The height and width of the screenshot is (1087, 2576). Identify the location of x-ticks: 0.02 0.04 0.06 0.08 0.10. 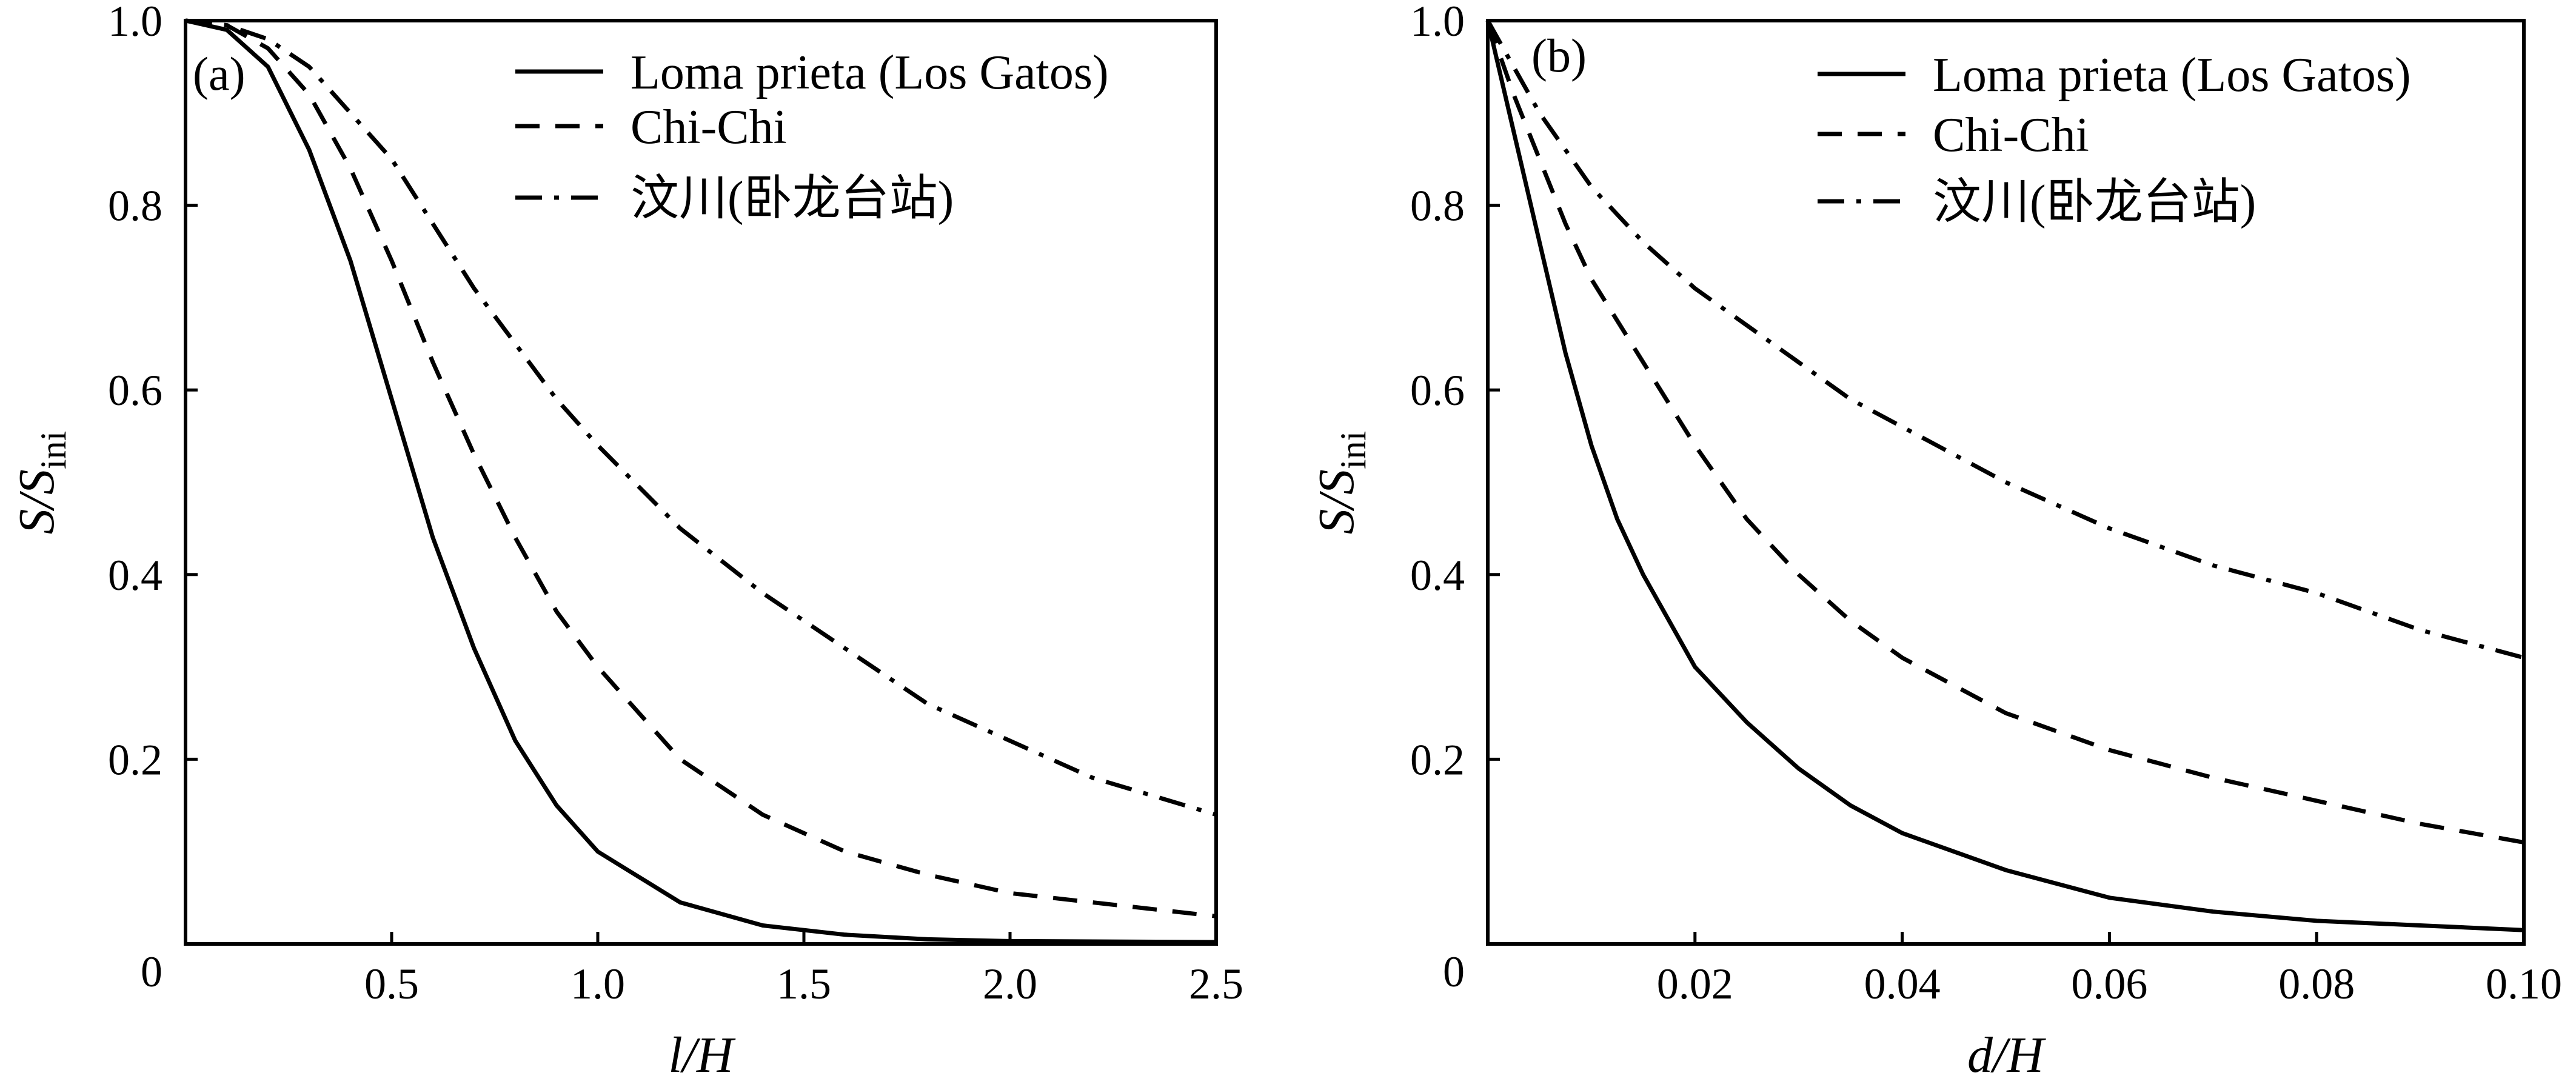
(2109, 970).